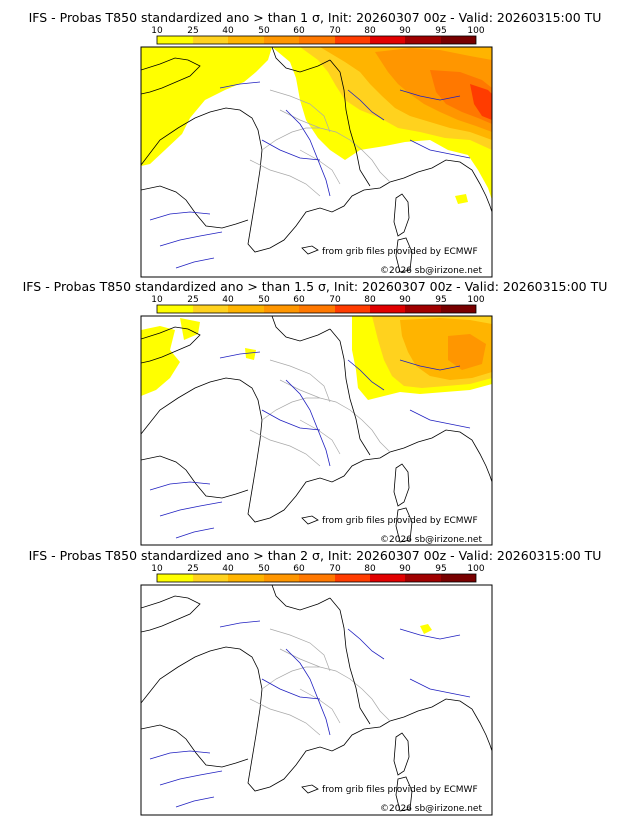  Describe the element at coordinates (370, 569) in the screenshot. I see `legend-tick: 80` at that location.